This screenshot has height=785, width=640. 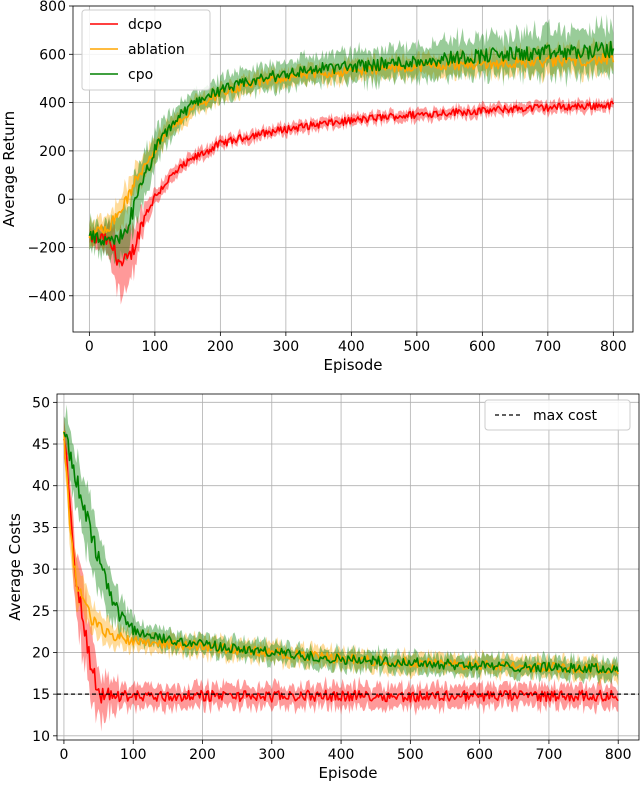 I want to click on legend-label-dcpo: dcpo, so click(x=145, y=25).